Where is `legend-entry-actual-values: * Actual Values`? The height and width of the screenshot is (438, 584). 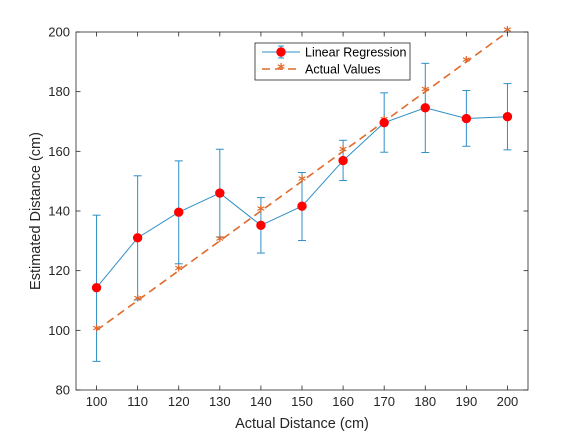 legend-entry-actual-values: * Actual Values is located at coordinates (321, 69).